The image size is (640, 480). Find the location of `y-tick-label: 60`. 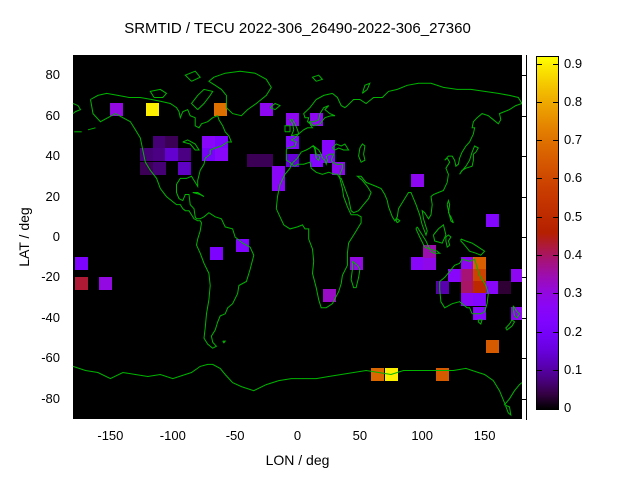

y-tick-label: 60 is located at coordinates (52, 115).